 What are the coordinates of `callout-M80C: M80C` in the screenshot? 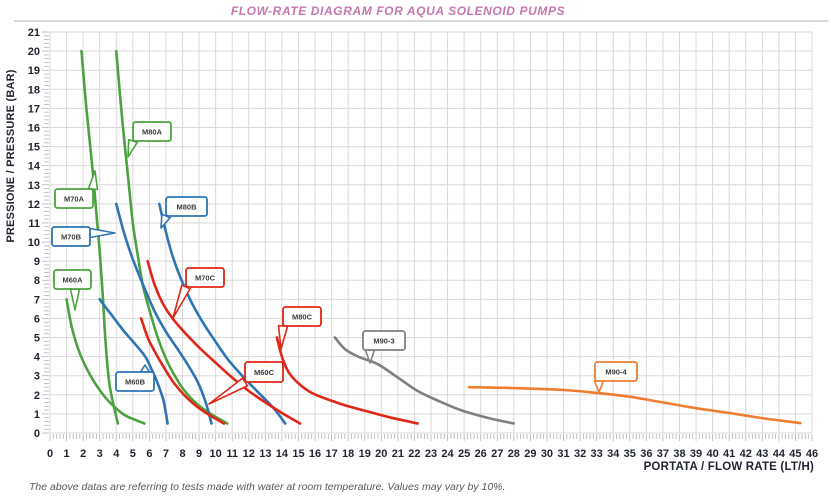 It's located at (299, 328).